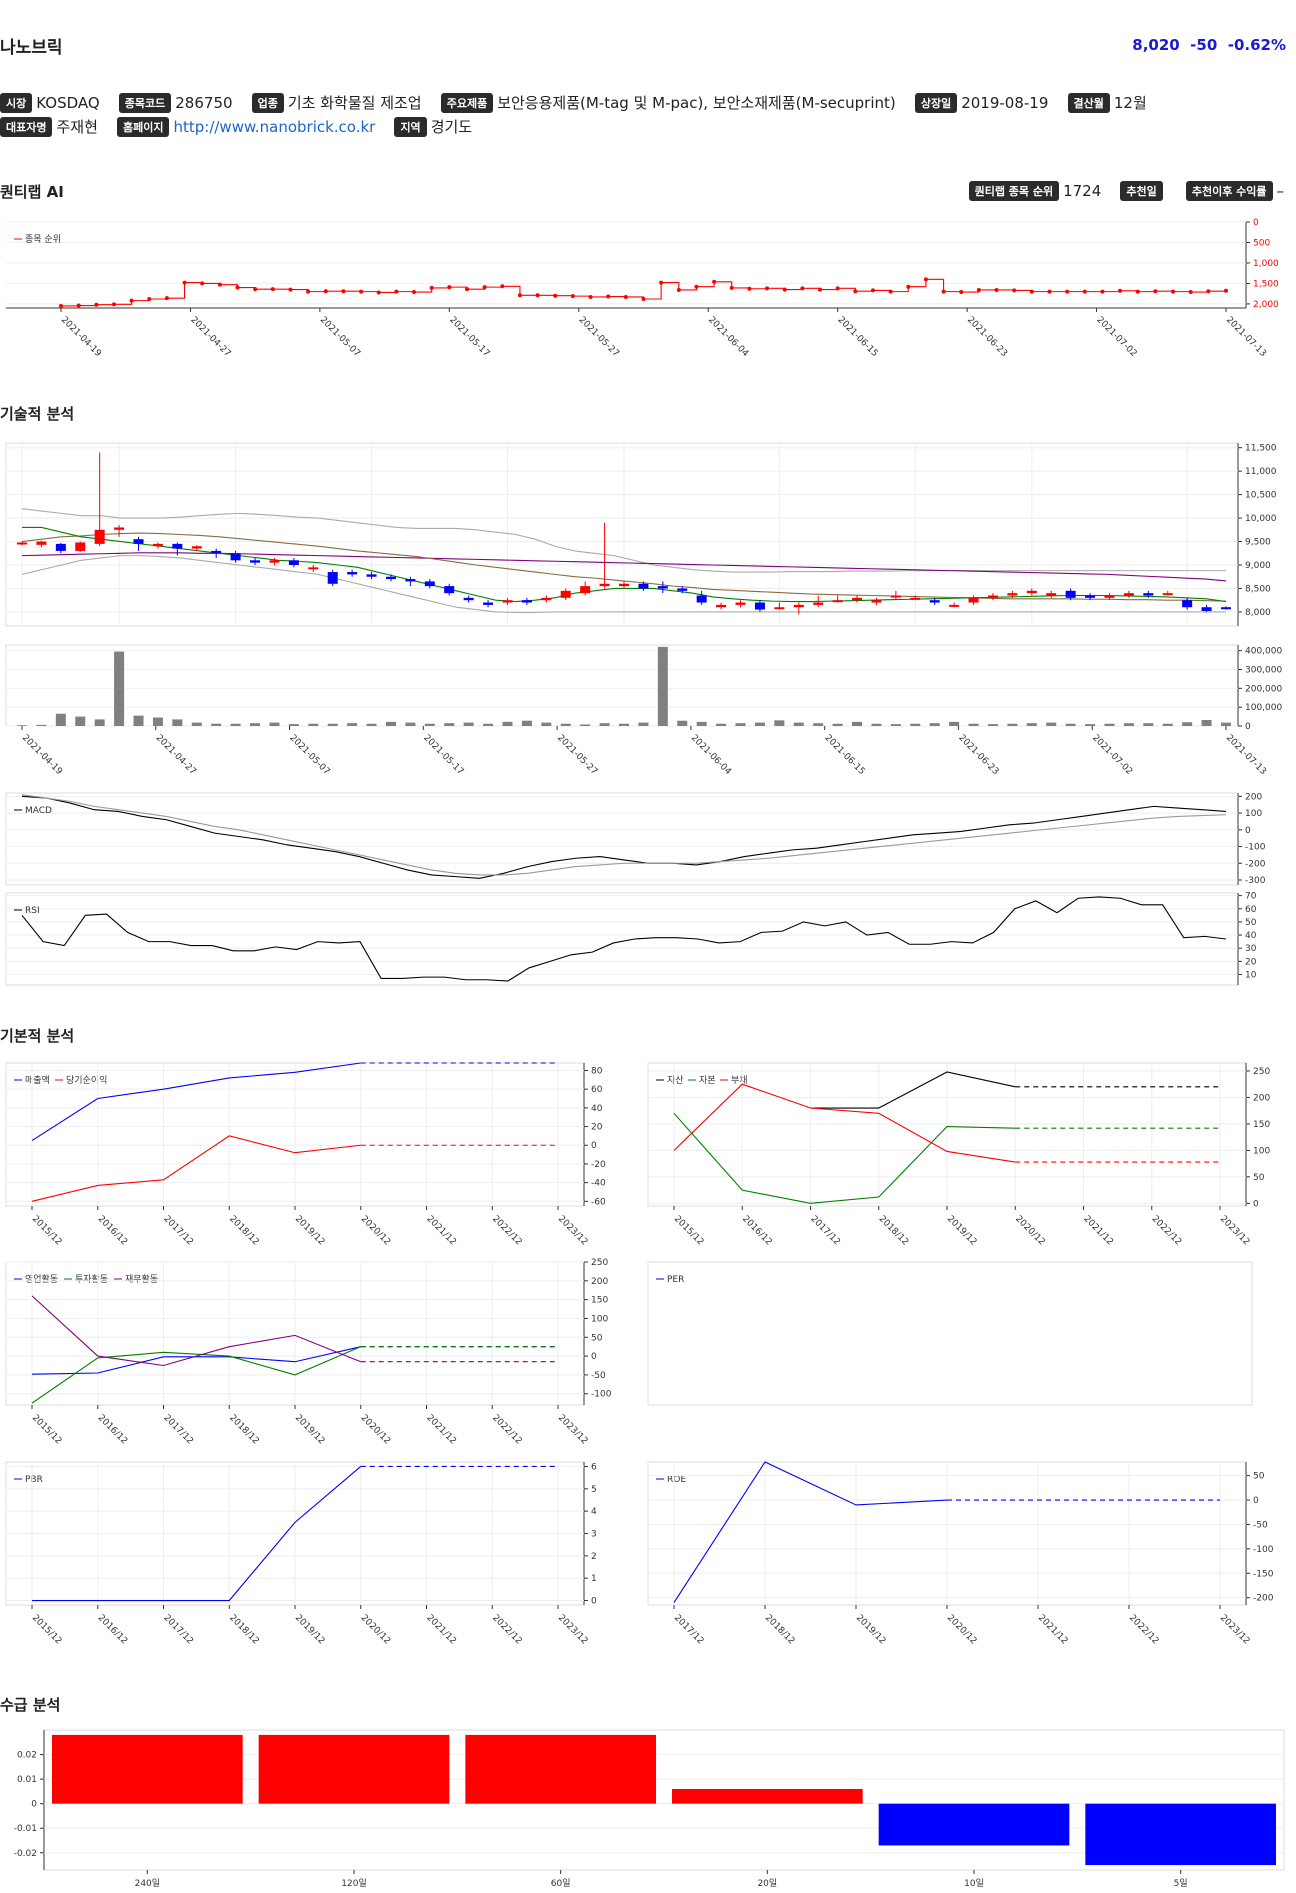  Describe the element at coordinates (767, 1883) in the screenshot. I see `supply-x-label: 20일` at that location.